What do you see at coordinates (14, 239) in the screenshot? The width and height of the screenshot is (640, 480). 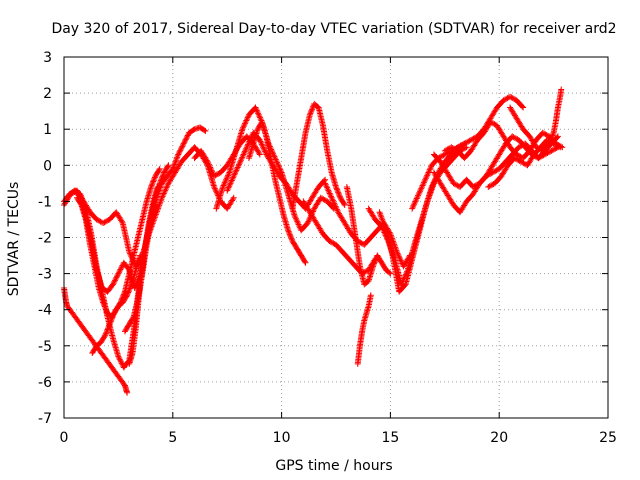 I see `y-axis-label: SDTVAR / TECUs` at bounding box center [14, 239].